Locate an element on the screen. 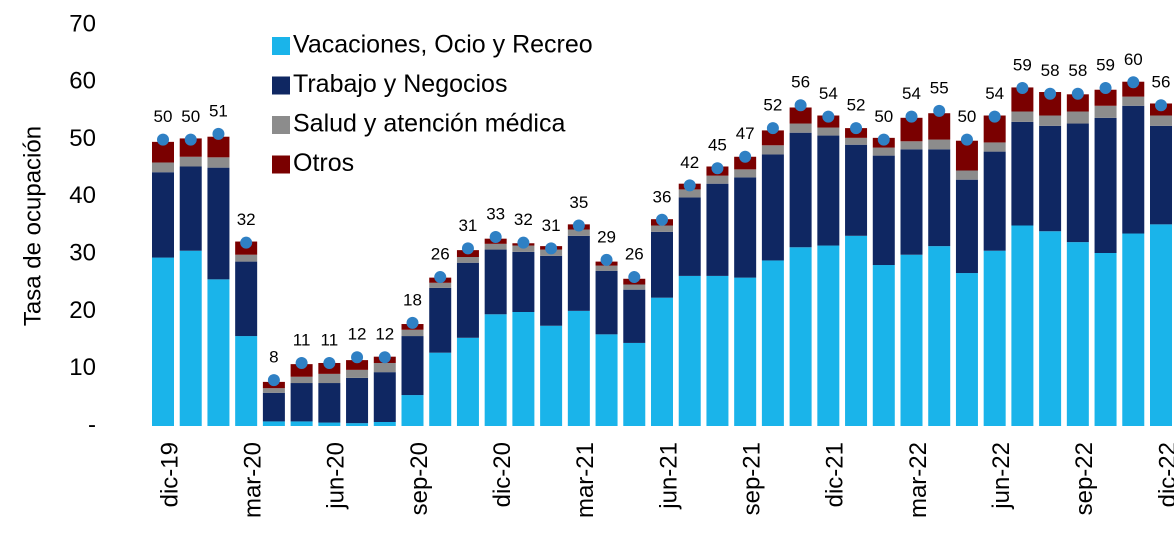  data-label: 35 is located at coordinates (578, 202).